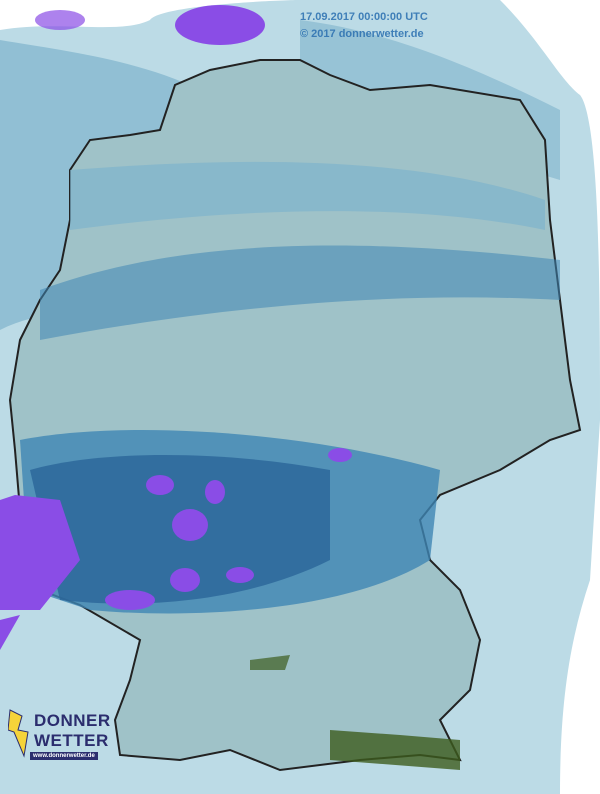 The width and height of the screenshot is (600, 794). Describe the element at coordinates (71, 740) in the screenshot. I see `logo-line2: WETTER` at that location.